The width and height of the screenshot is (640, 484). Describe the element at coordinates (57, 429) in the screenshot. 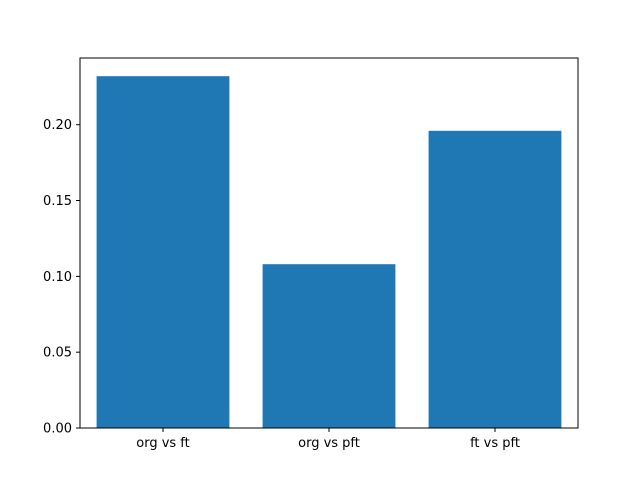

I see `y-axis-tick-label: 0.00` at that location.